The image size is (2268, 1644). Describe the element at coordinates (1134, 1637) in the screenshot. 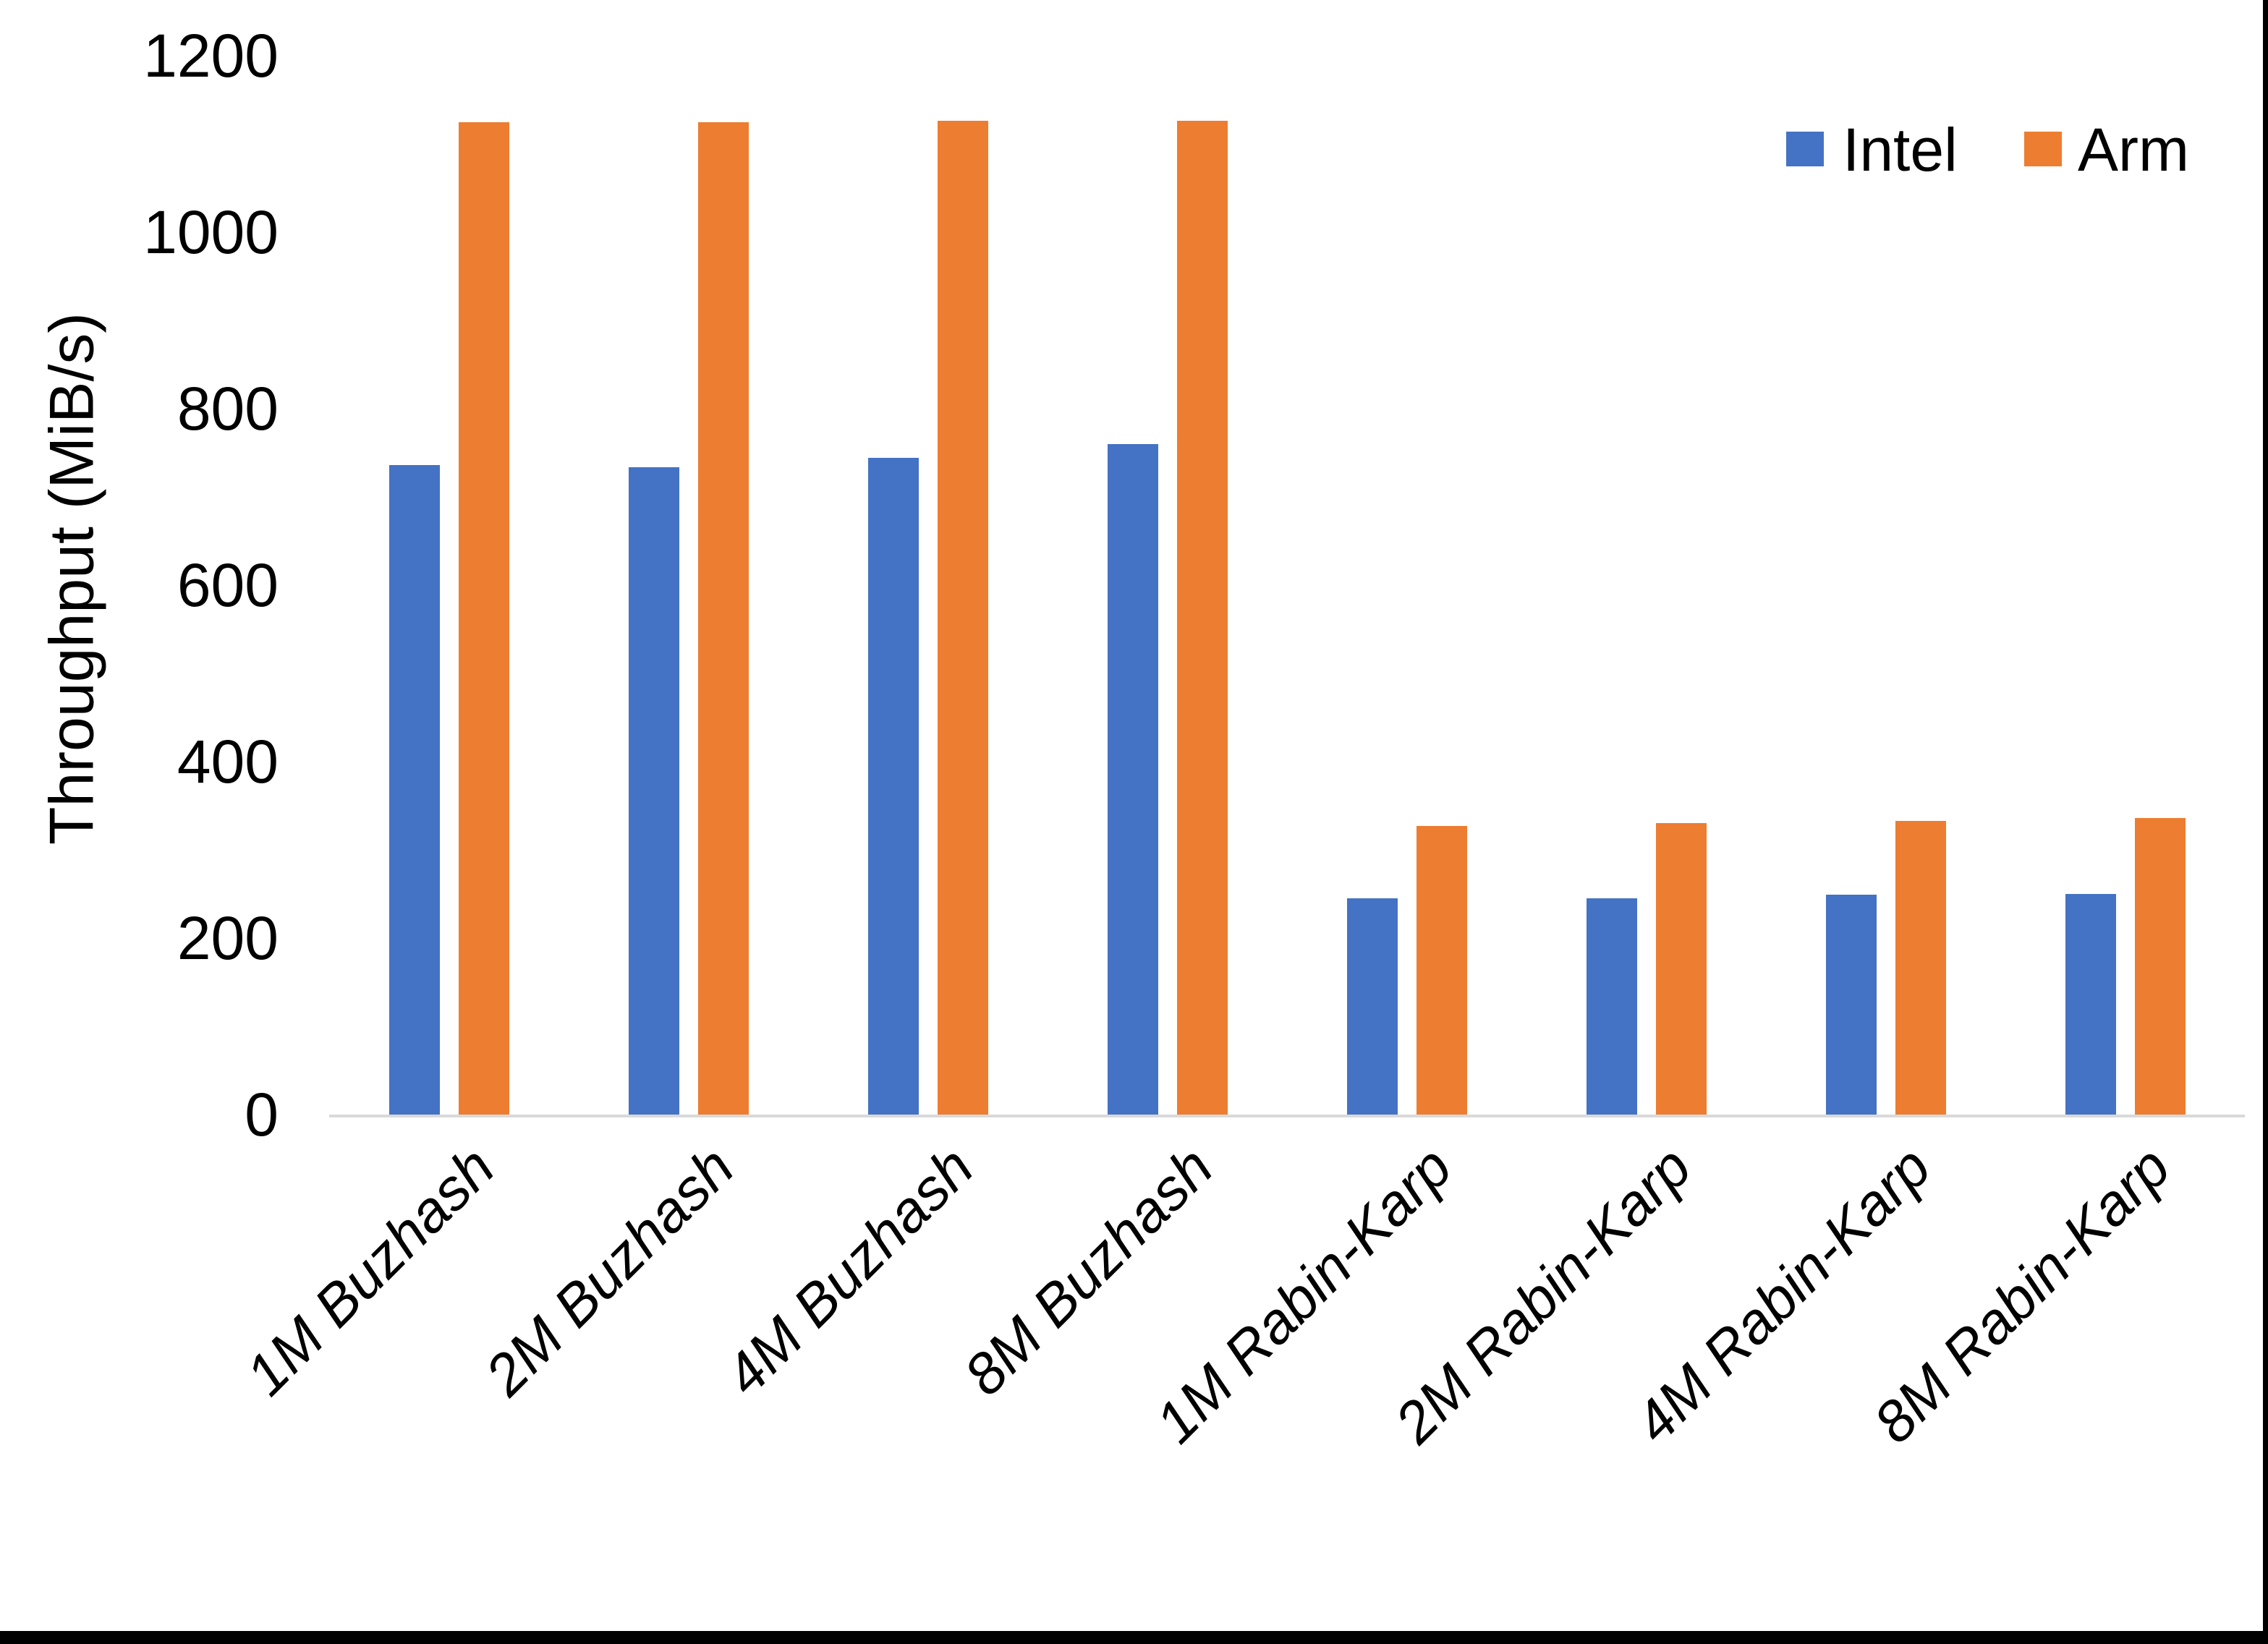

I see `bottom-border` at that location.